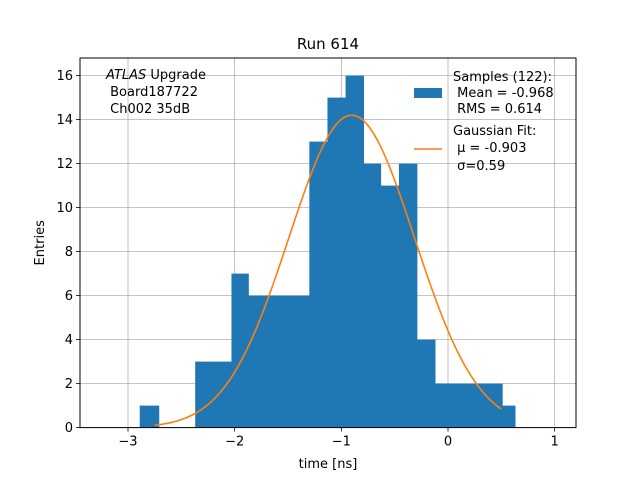 The image size is (640, 480). Describe the element at coordinates (64, 76) in the screenshot. I see `y-tick-label: 16` at that location.